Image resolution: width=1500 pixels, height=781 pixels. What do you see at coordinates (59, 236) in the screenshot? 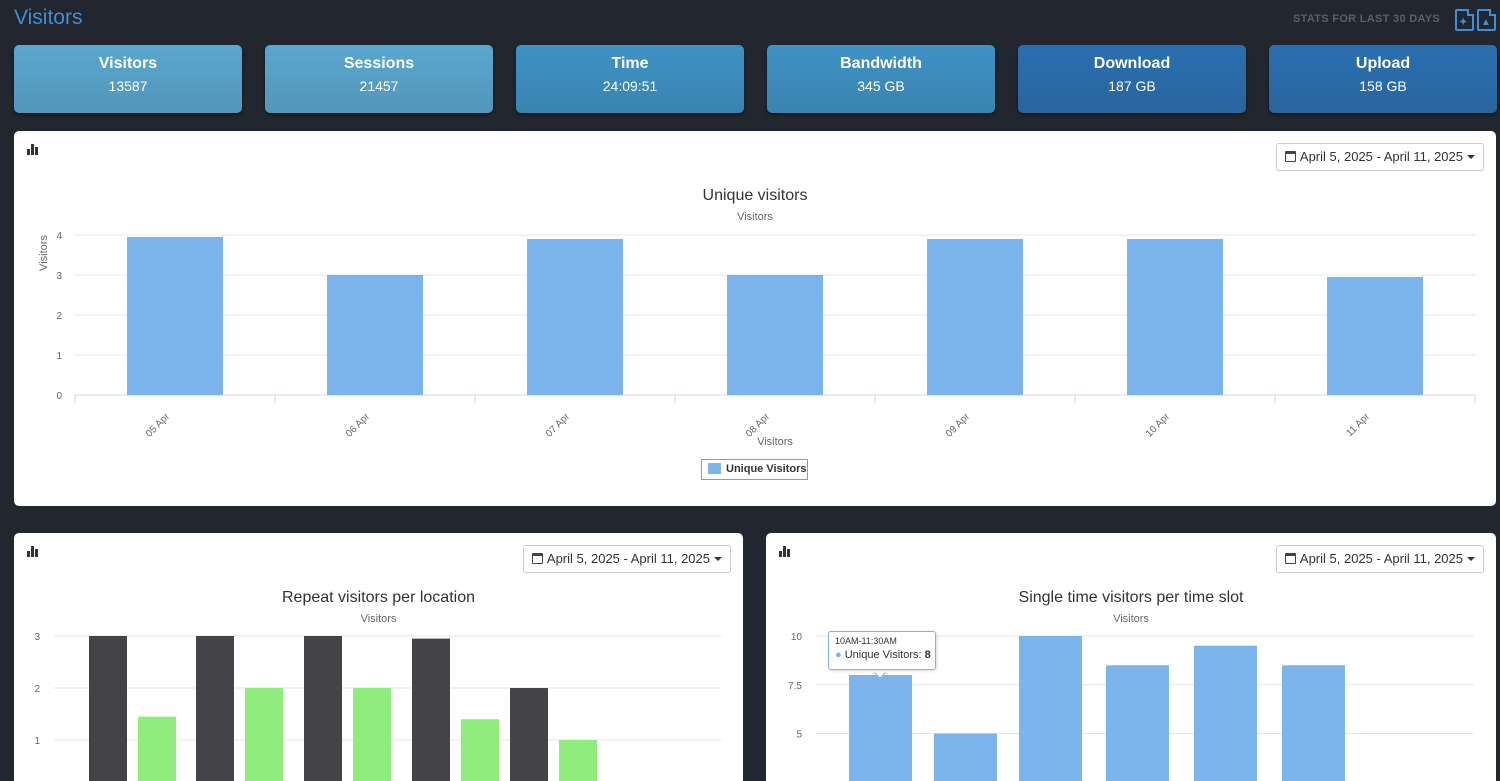
I see `y-tick-label: 4` at bounding box center [59, 236].